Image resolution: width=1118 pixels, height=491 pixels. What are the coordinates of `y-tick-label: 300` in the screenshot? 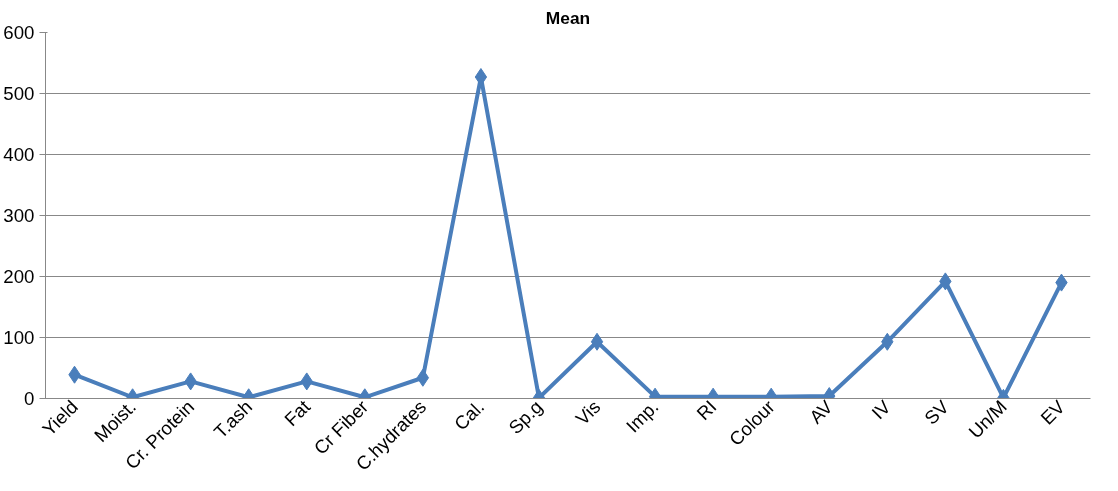 It's located at (19, 215).